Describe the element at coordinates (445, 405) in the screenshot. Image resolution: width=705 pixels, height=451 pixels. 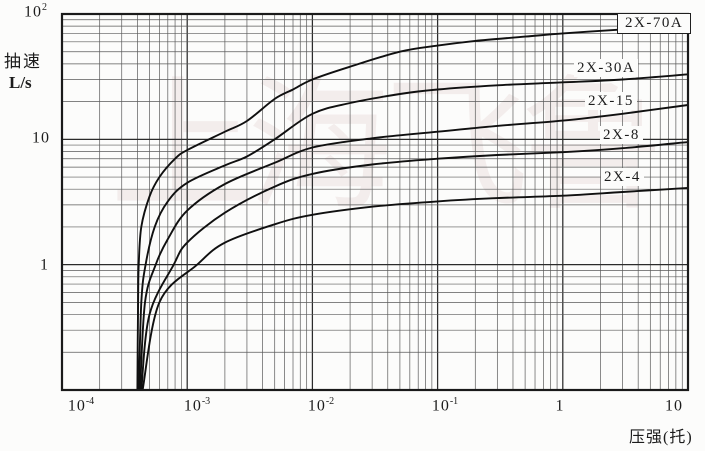
I see `x-tick-1e-1: 10⁻¹` at that location.